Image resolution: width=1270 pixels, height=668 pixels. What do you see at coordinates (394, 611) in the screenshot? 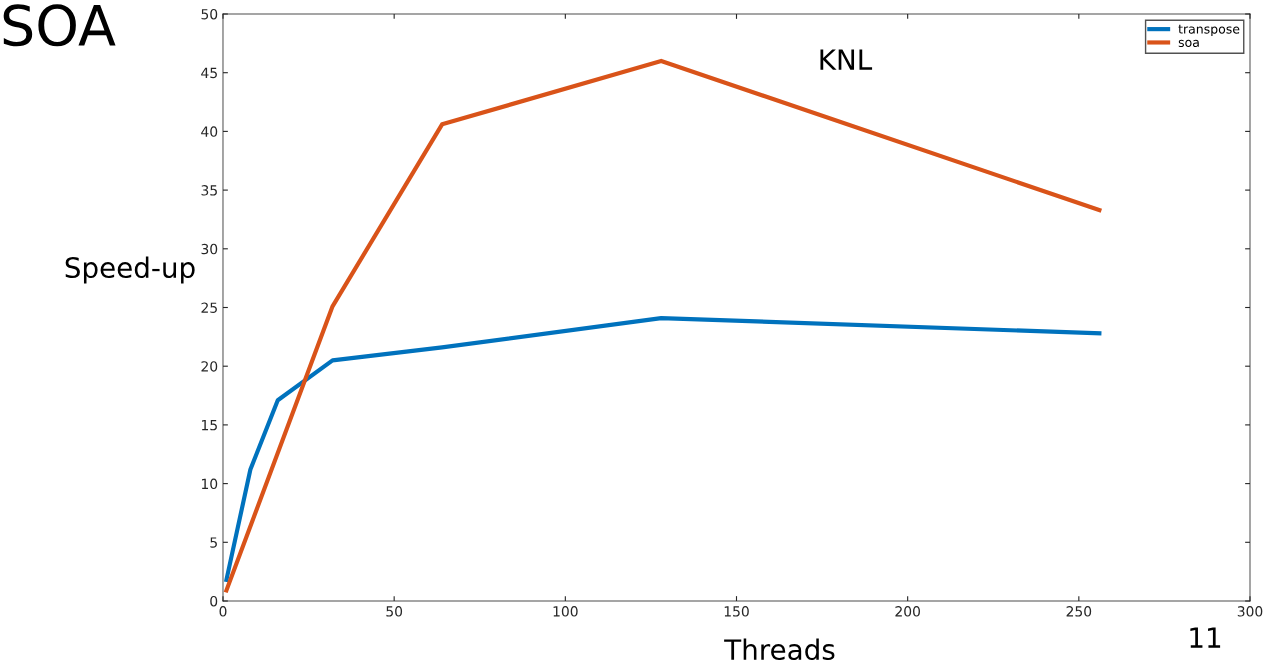
I see `x-tick-label: 50` at bounding box center [394, 611].